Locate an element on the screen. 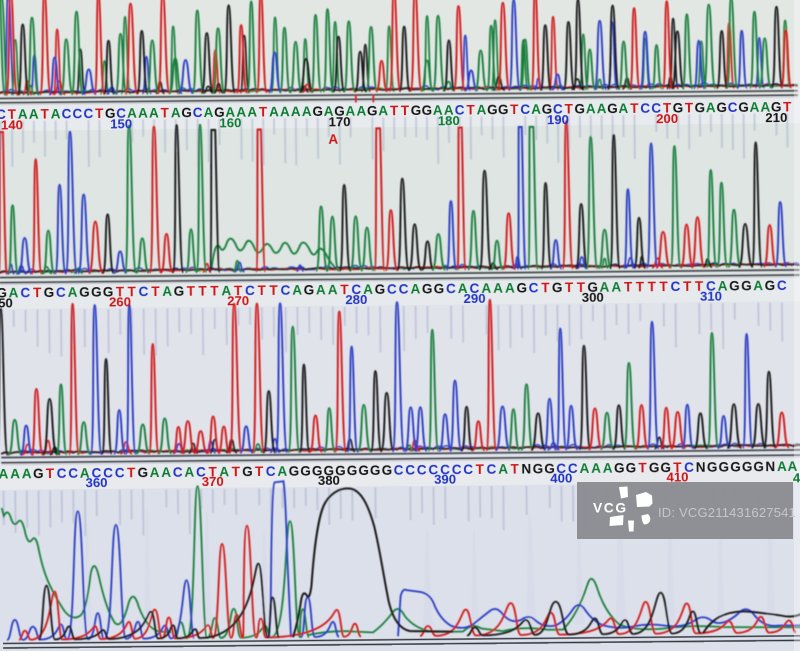 Image resolution: width=800 pixels, height=651 pixels. svg-text: 290 is located at coordinates (474, 298).